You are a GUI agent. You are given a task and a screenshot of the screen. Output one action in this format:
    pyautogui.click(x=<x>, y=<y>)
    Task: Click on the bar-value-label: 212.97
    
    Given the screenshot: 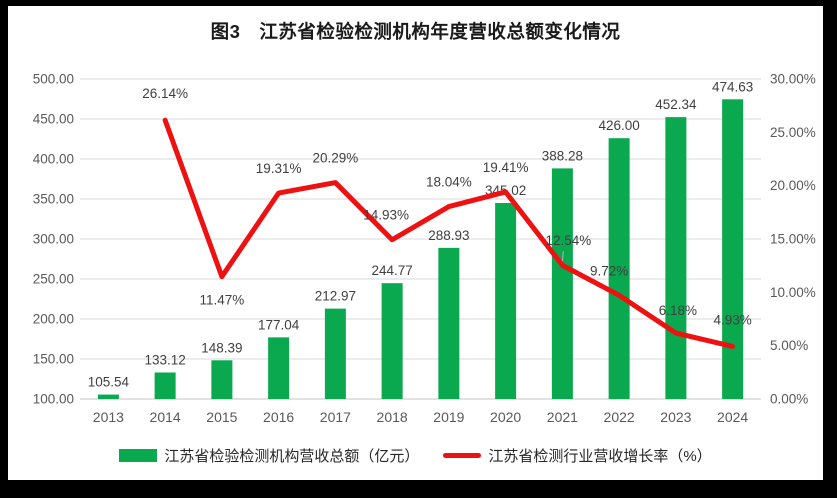 What is the action you would take?
    pyautogui.click(x=335, y=296)
    